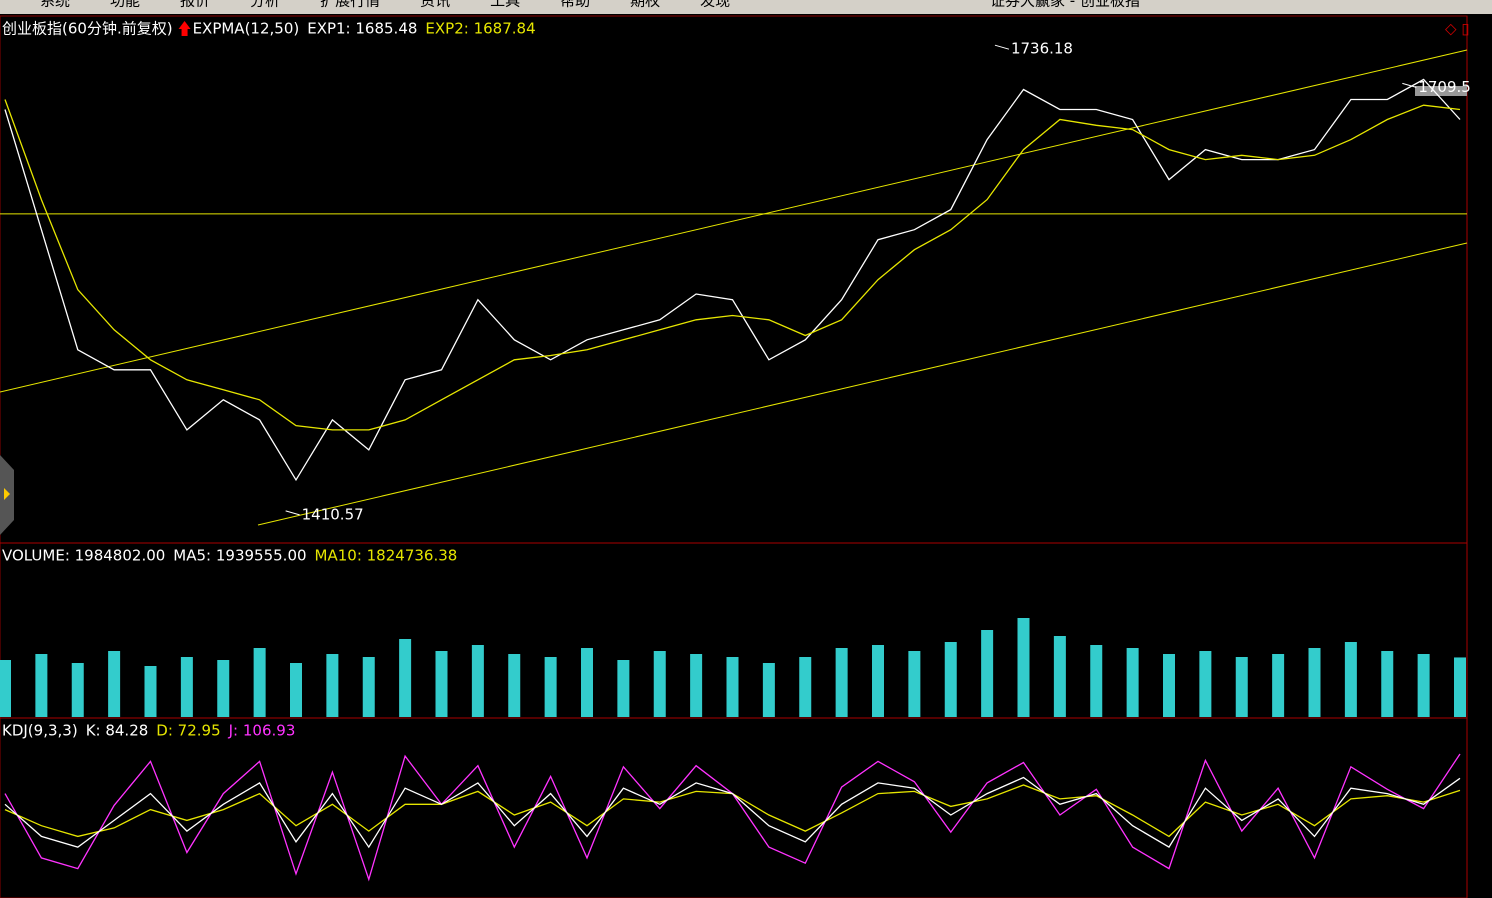 This screenshot has width=1492, height=898. I want to click on price-annotation: 1736.18, so click(1042, 49).